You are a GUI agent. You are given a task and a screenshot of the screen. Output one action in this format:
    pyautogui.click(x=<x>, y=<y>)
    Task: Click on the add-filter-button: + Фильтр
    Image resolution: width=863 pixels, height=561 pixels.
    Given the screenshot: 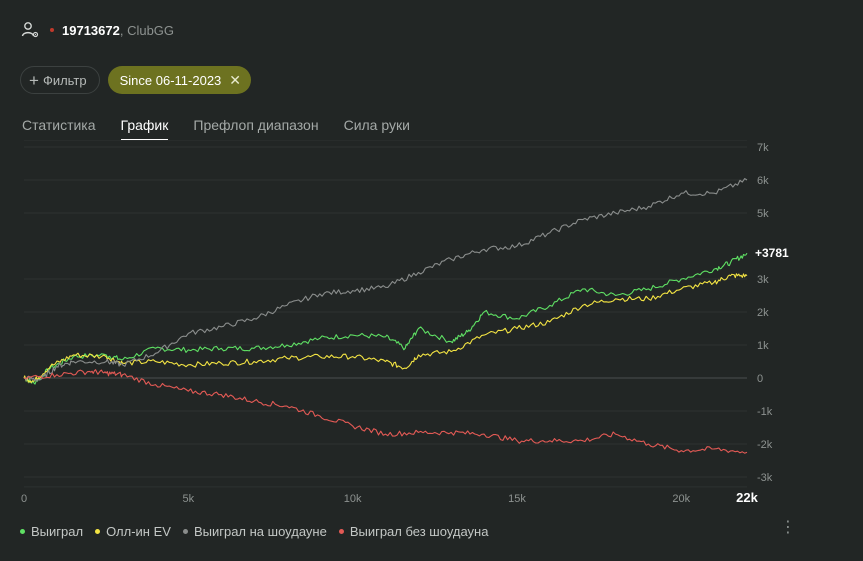 What is the action you would take?
    pyautogui.click(x=60, y=80)
    